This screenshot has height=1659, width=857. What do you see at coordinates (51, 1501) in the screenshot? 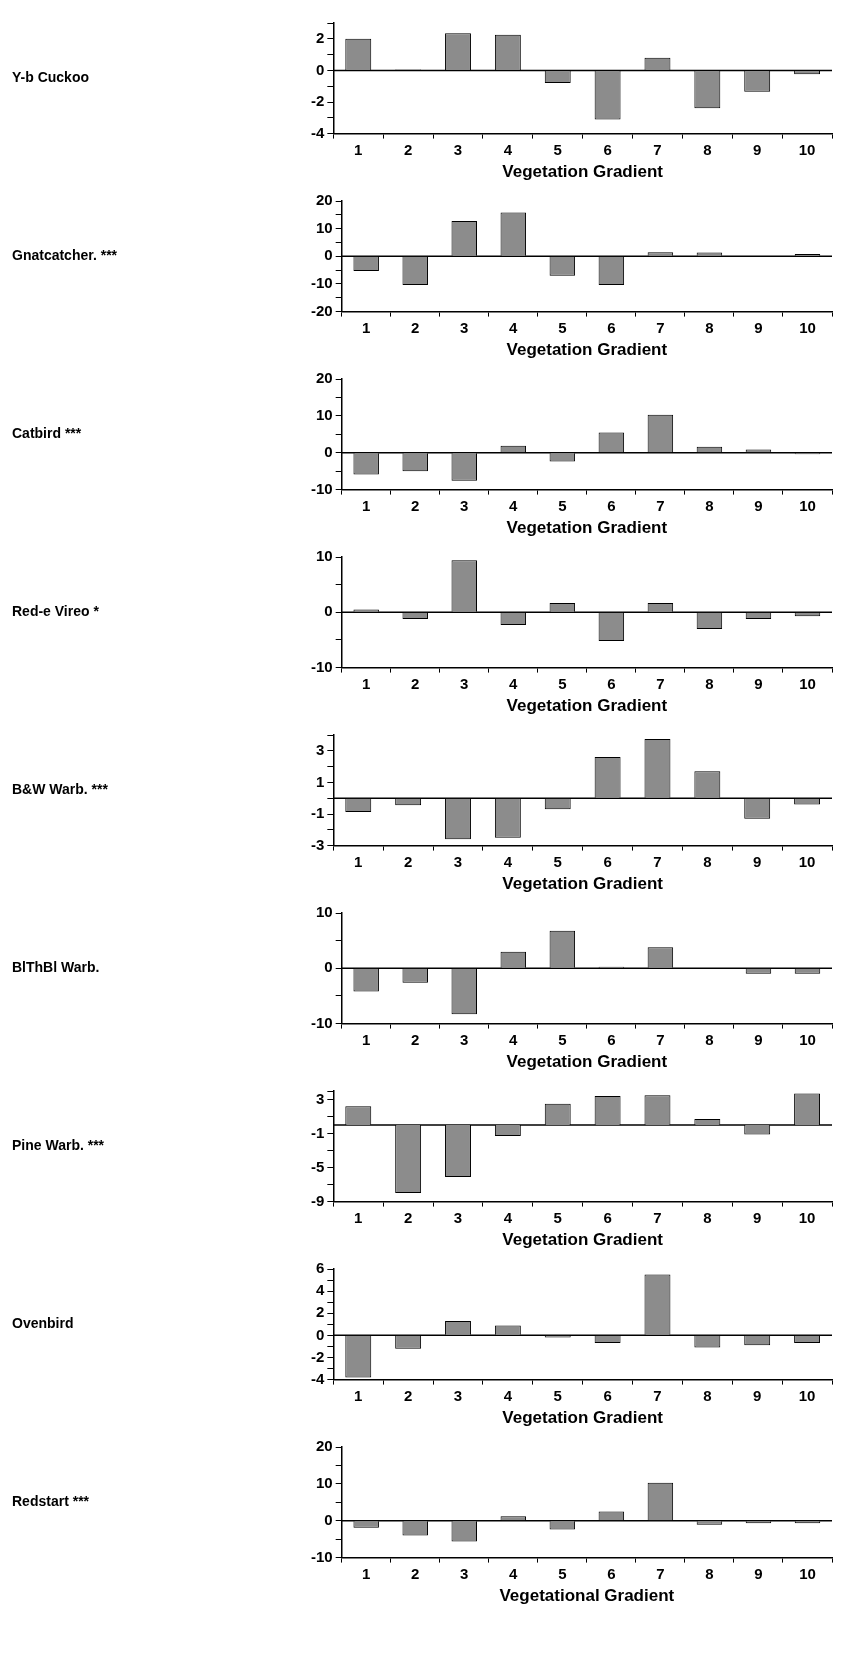
I see `y-axis-title: Redstart ***` at bounding box center [51, 1501].